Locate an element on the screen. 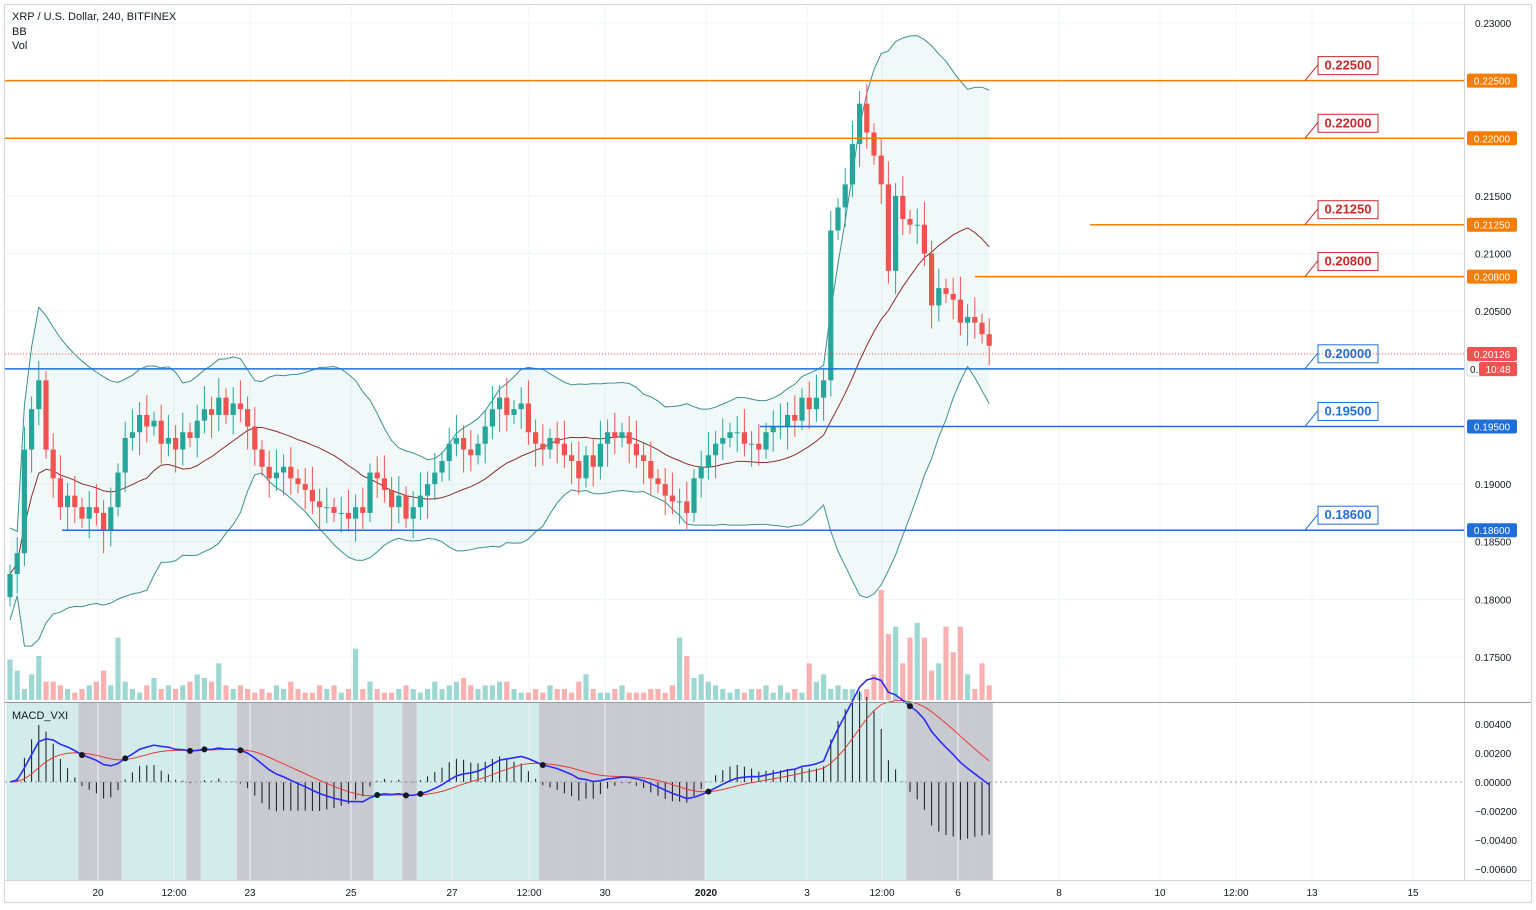 This screenshot has height=910, width=1536. level-callout-label: 0.19500 is located at coordinates (1348, 410).